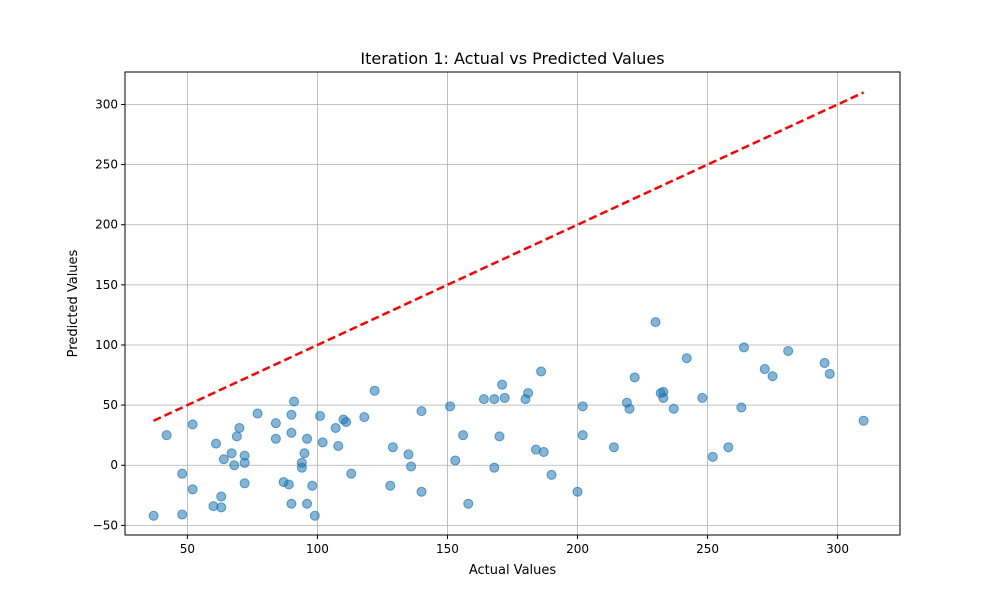  What do you see at coordinates (106, 104) in the screenshot?
I see `y-tick-label: 300` at bounding box center [106, 104].